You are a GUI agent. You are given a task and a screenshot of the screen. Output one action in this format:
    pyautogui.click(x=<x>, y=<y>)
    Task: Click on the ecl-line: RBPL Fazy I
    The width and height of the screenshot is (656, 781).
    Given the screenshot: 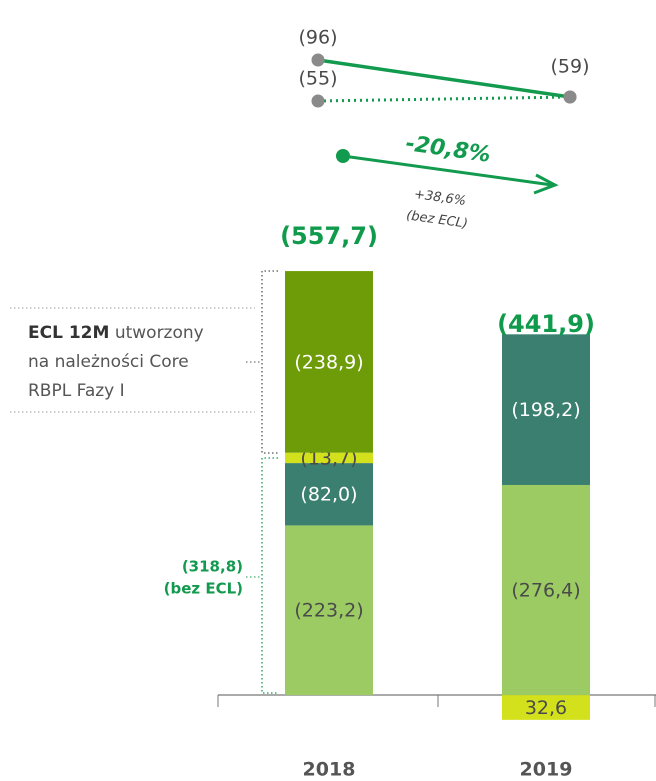 What is the action you would take?
    pyautogui.click(x=76, y=391)
    